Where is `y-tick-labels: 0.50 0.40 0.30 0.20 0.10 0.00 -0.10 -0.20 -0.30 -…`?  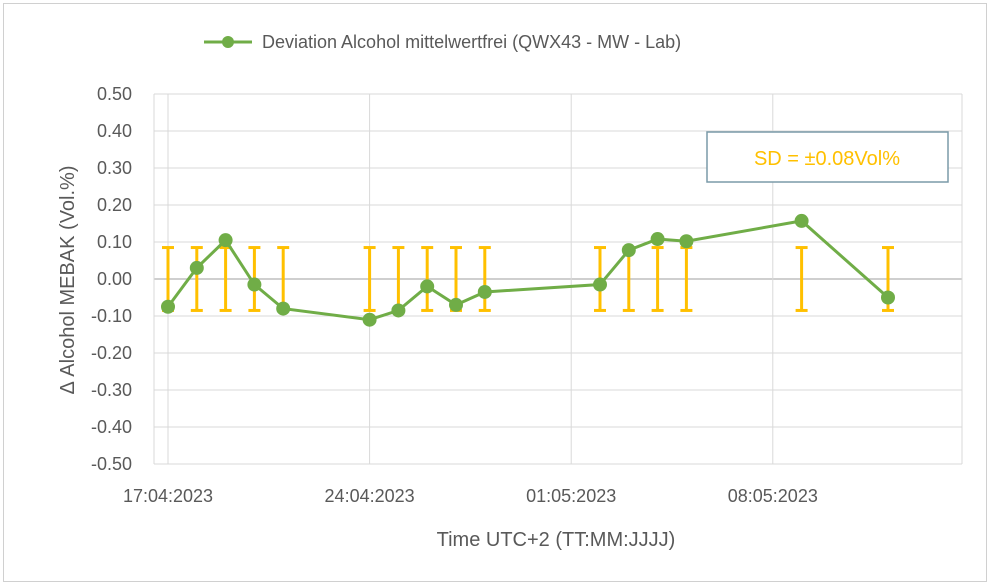
y-tick-labels: 0.50 0.40 0.30 0.20 0.10 0.00 -0.10 -0.20 -0.30 -… is located at coordinates (111, 279).